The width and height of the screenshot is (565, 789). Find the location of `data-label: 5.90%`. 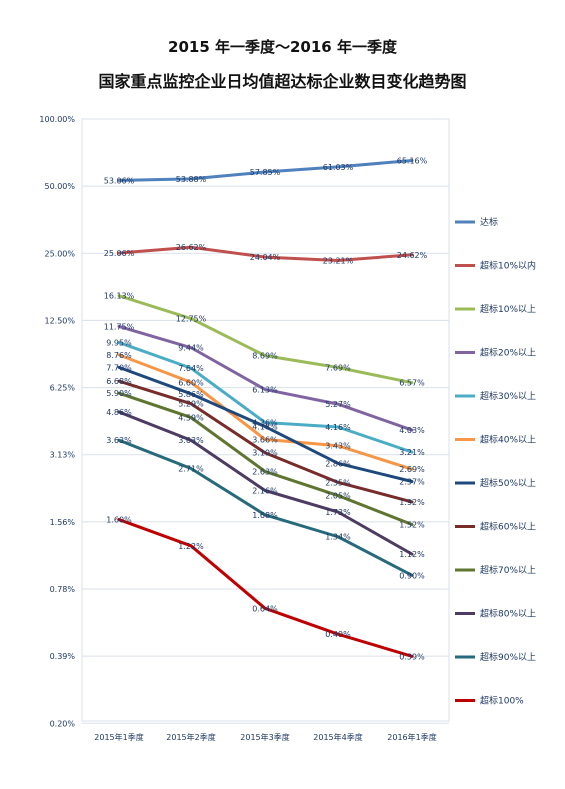

data-label: 5.90% is located at coordinates (119, 393).